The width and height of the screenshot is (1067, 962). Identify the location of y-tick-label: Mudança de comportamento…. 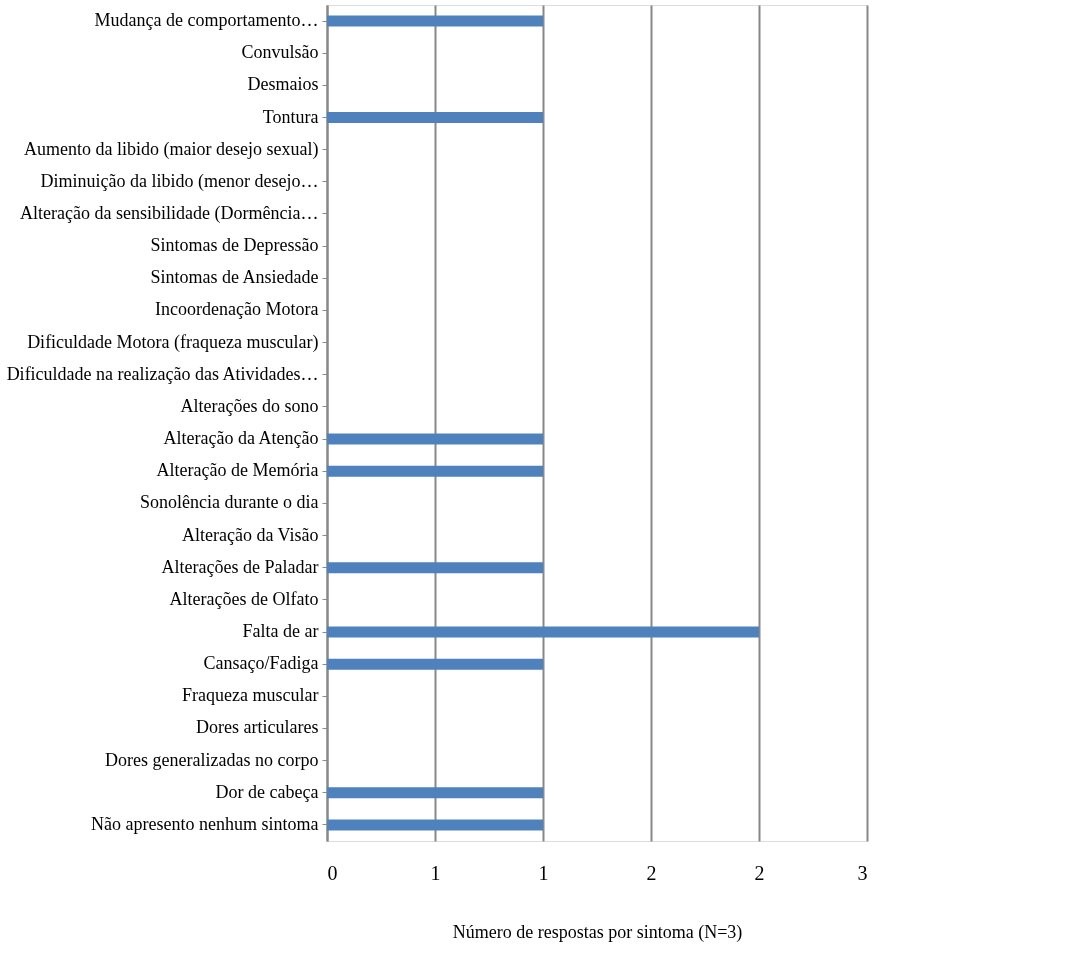
(206, 20).